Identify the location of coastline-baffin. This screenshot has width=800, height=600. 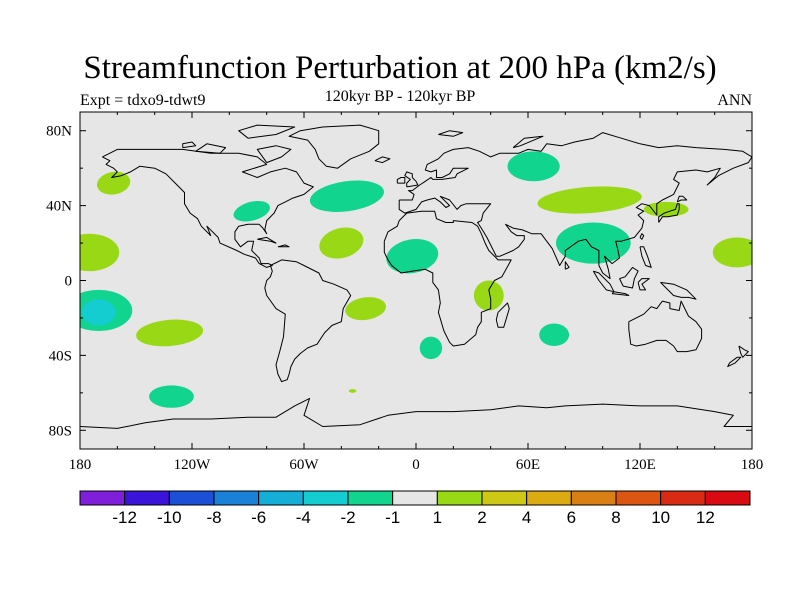
(274, 154).